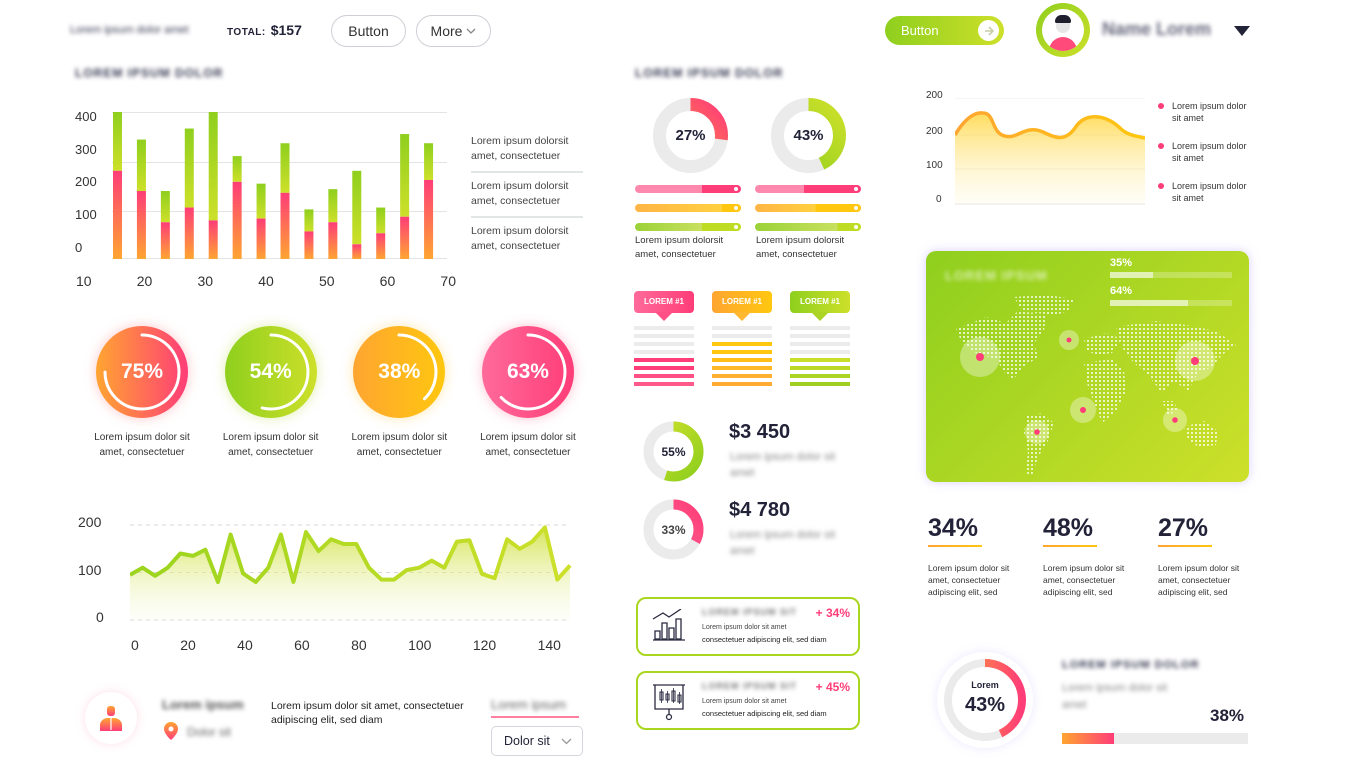  I want to click on amount-value: $3 450, so click(760, 432).